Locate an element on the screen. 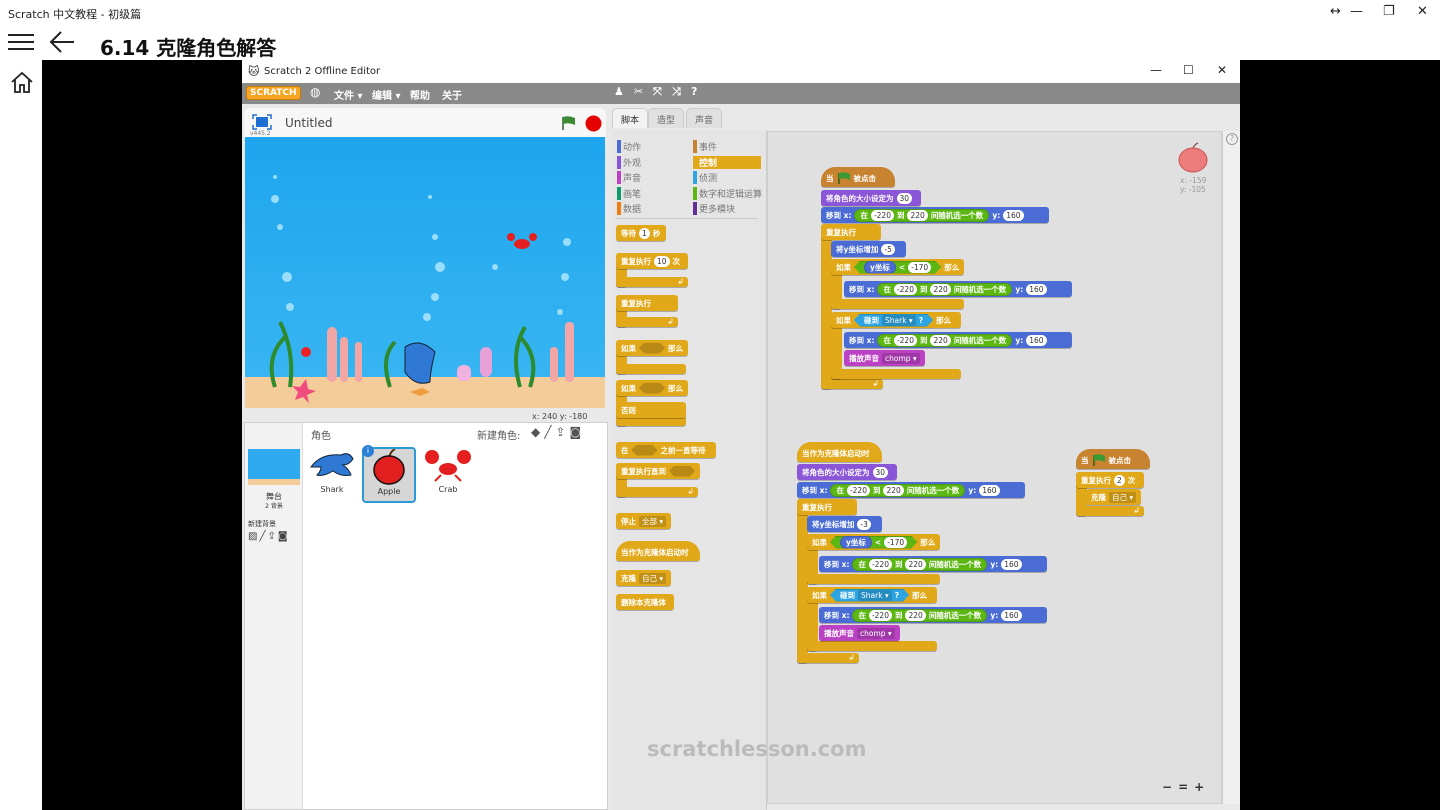  scratch-logo: SCRATCH is located at coordinates (273, 93).